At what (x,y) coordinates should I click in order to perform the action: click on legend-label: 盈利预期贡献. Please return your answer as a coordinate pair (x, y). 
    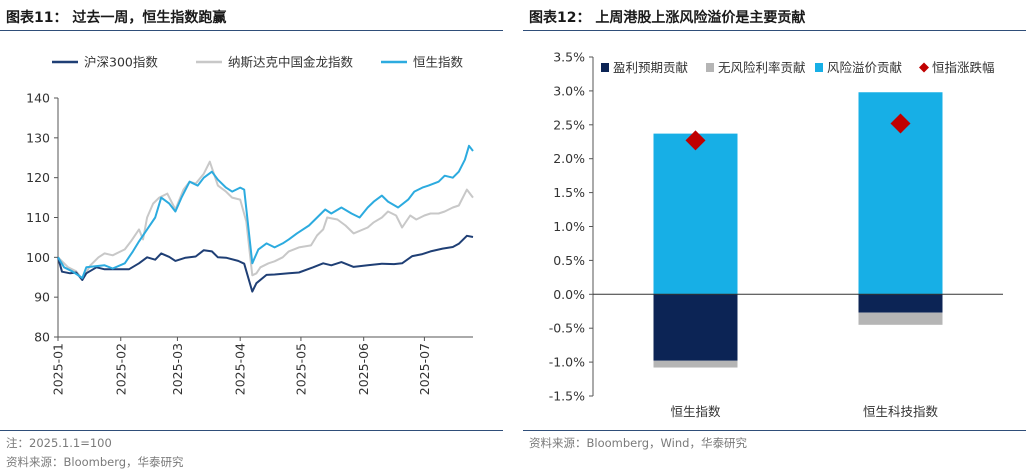
    Looking at the image, I should click on (650, 67).